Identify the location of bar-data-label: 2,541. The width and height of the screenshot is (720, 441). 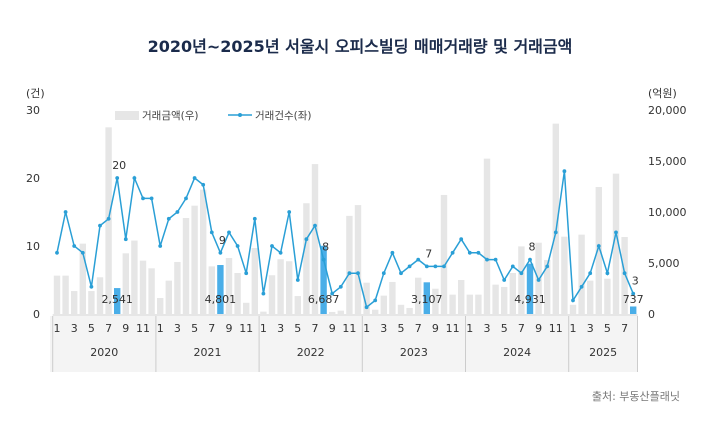
(117, 299).